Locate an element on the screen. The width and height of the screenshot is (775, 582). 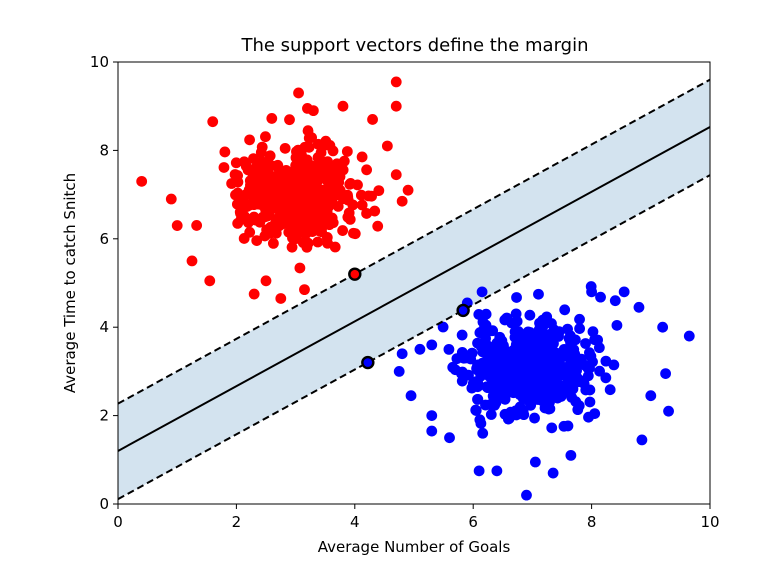
y-tick-label: 2 is located at coordinates (104, 416).